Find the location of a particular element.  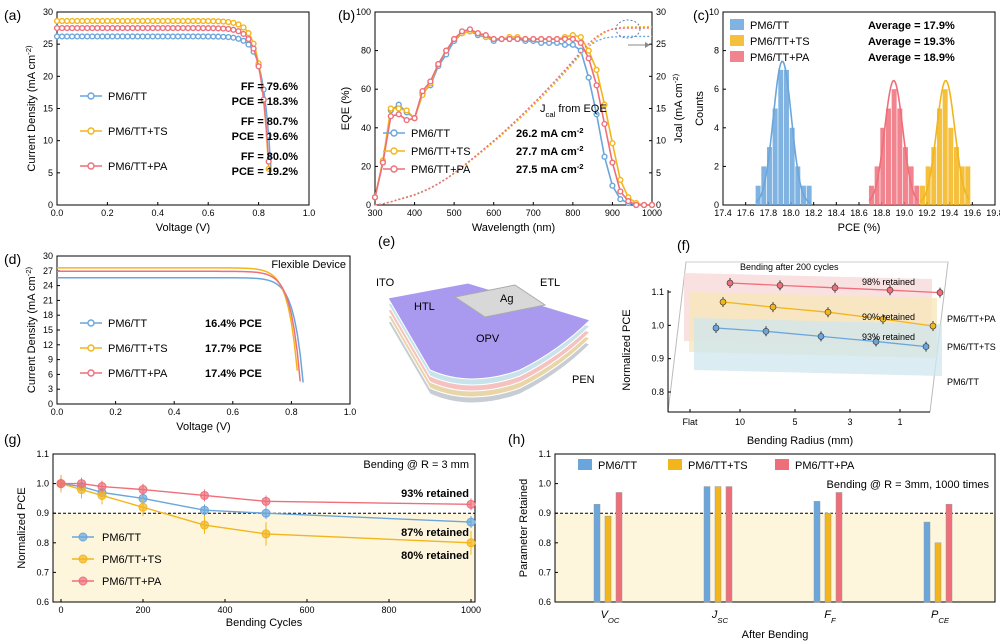

panel-e: (e) ITO HTL Ag ETL OPV PEN is located at coordinates (485, 318).